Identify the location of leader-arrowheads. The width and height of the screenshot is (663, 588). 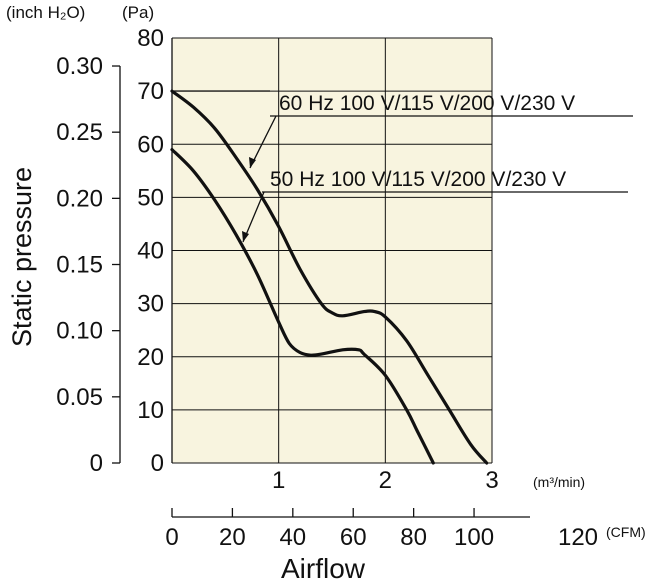
(249, 199).